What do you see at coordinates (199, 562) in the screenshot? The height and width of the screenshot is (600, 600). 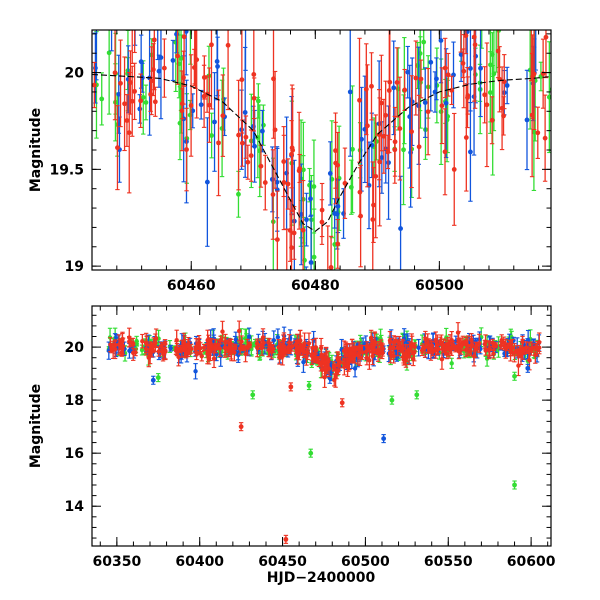 I see `x-tick-label: 60400` at bounding box center [199, 562].